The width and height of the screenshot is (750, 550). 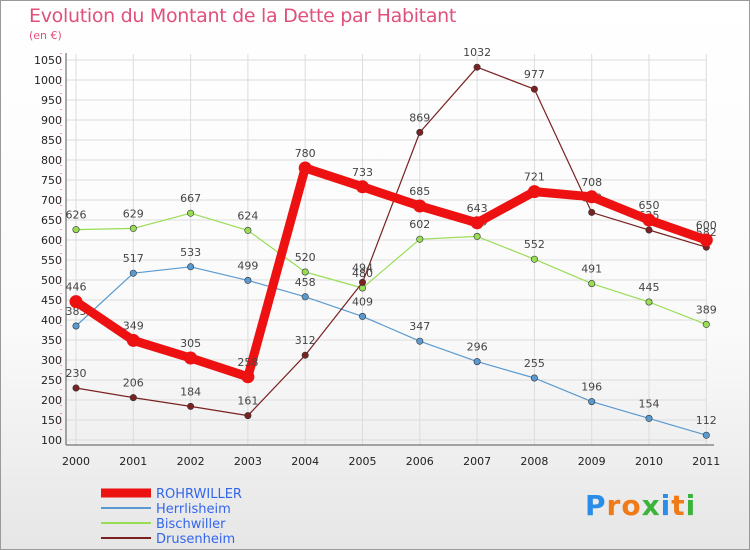 I want to click on y-tick-label: 600, so click(x=51, y=240).